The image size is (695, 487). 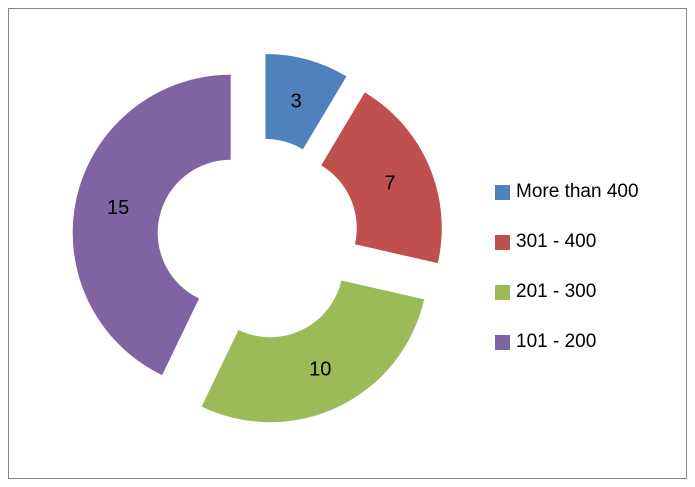 What do you see at coordinates (389, 184) in the screenshot?
I see `data-label: 7` at bounding box center [389, 184].